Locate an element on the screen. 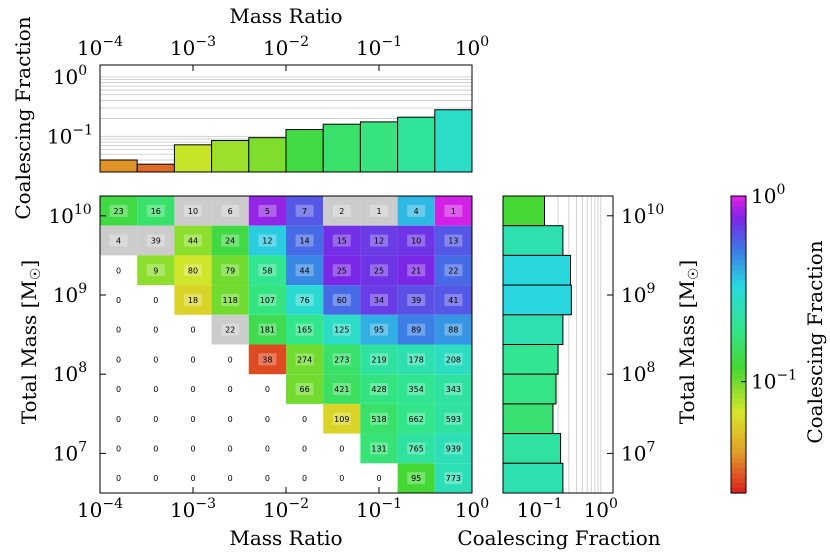 Image resolution: width=830 pixels, height=554 pixels. cell-count-label: 5 is located at coordinates (267, 211).